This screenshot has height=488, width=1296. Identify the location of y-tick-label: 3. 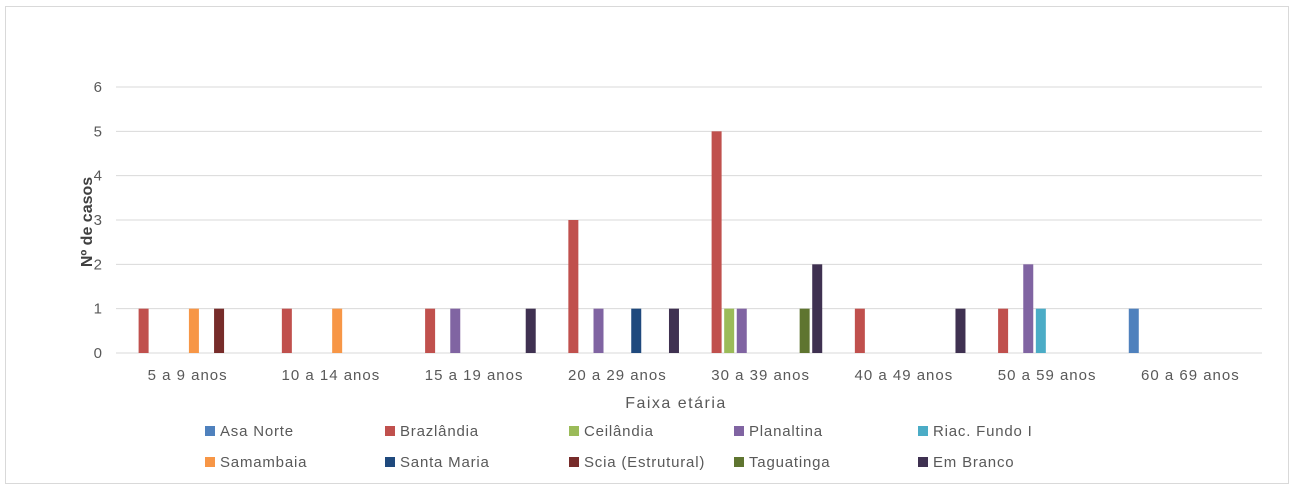
(98, 220).